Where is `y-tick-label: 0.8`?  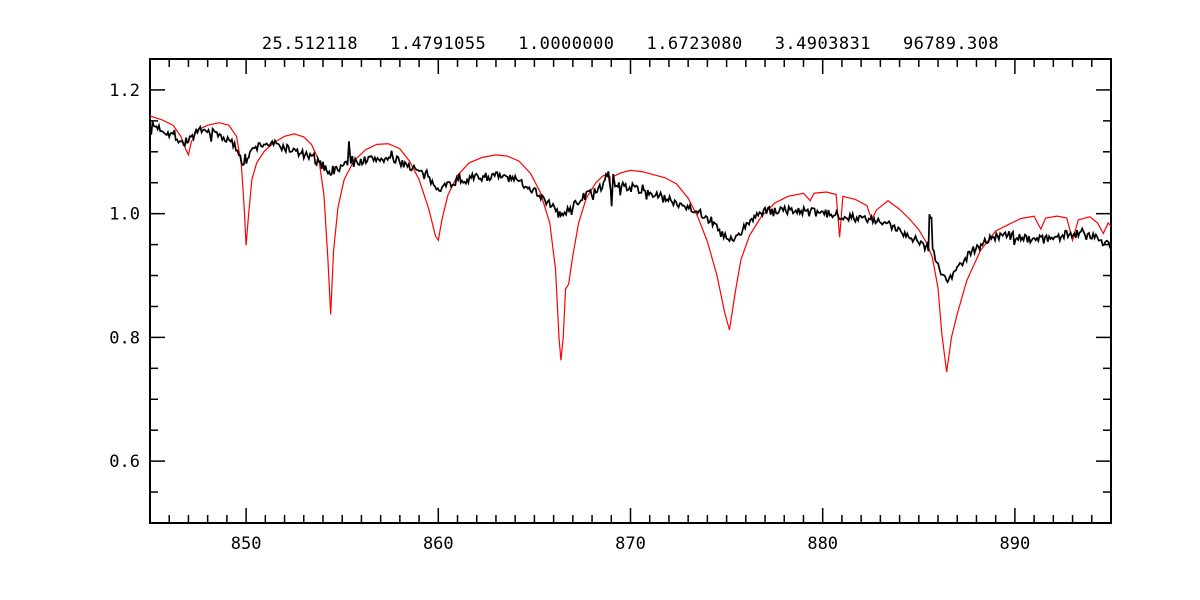 y-tick-label: 0.8 is located at coordinates (124, 338).